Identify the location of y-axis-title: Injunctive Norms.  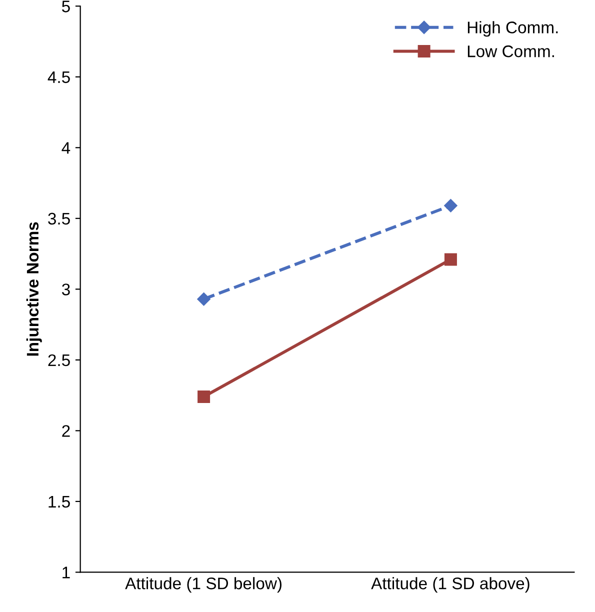
(34, 289).